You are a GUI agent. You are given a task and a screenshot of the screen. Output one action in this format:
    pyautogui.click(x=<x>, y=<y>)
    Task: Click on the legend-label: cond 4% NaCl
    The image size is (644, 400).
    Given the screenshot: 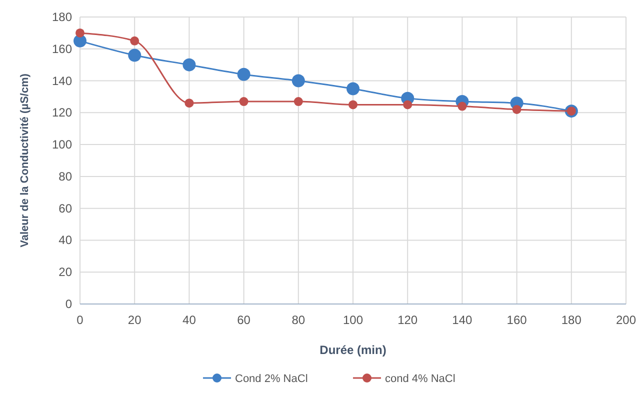 What is the action you would take?
    pyautogui.click(x=420, y=379)
    